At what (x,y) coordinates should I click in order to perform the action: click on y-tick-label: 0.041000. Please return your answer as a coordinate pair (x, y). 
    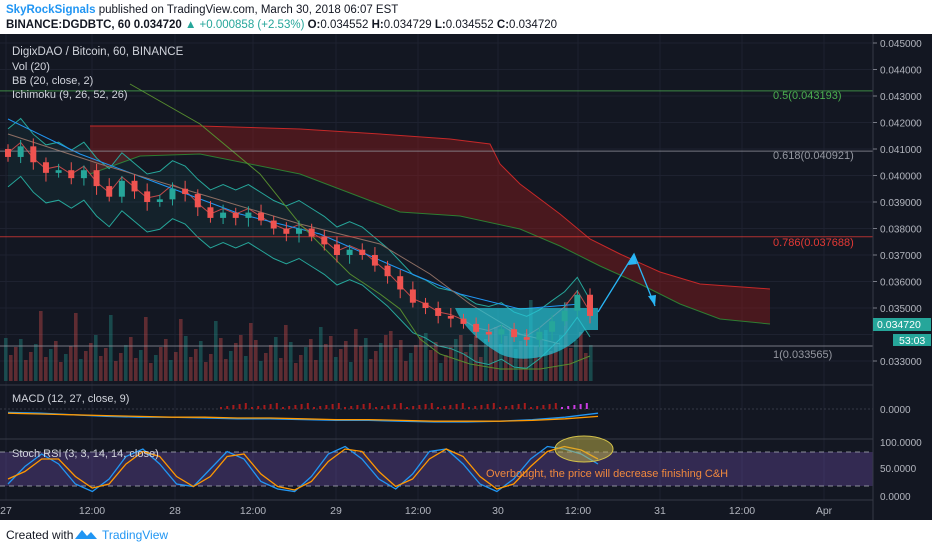
    Looking at the image, I should click on (901, 150).